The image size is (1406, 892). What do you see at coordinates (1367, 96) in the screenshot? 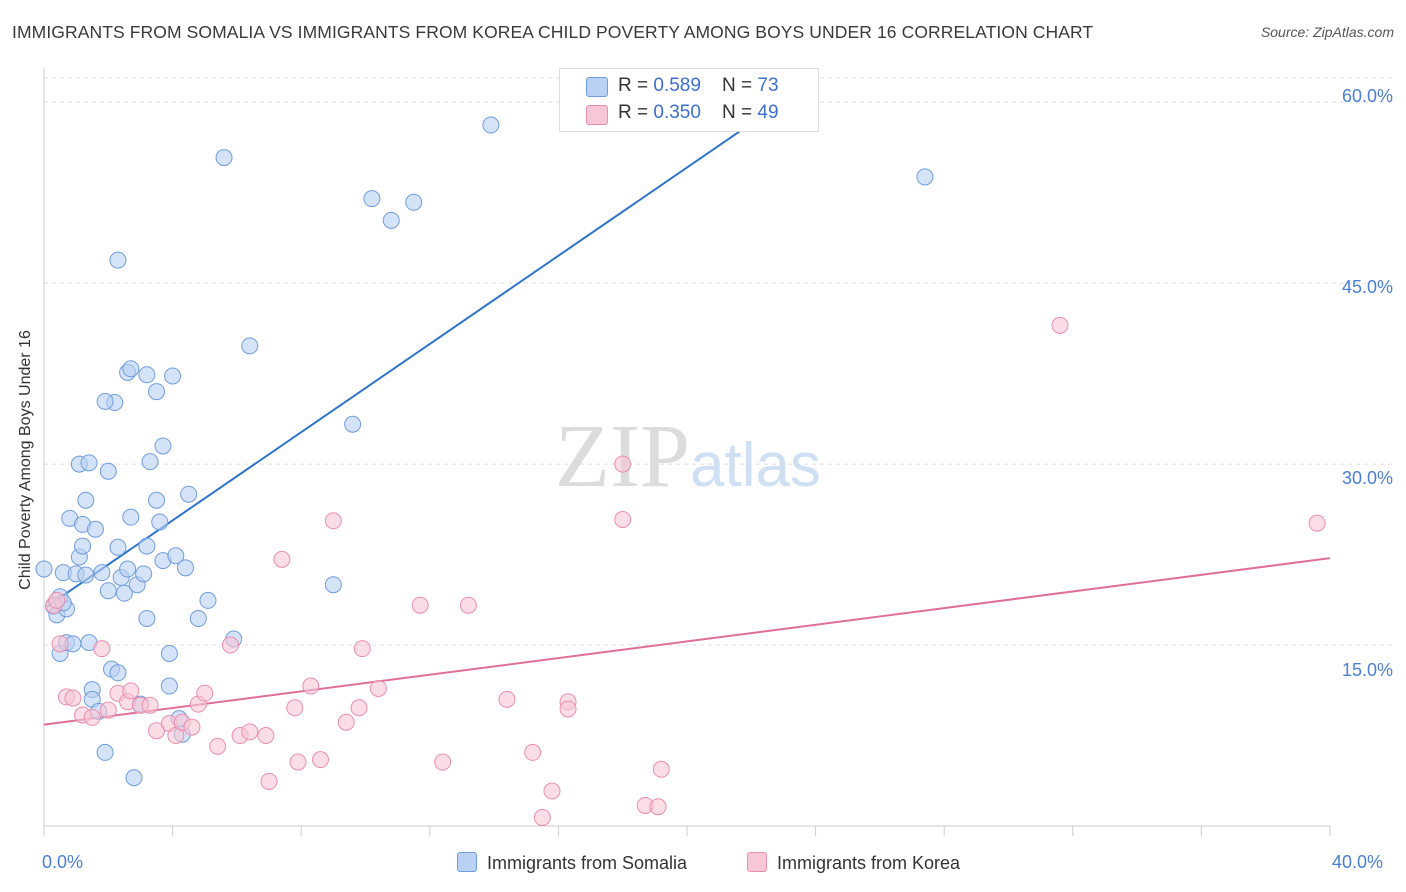
I see `y-tick-60: 60.0%` at bounding box center [1367, 96].